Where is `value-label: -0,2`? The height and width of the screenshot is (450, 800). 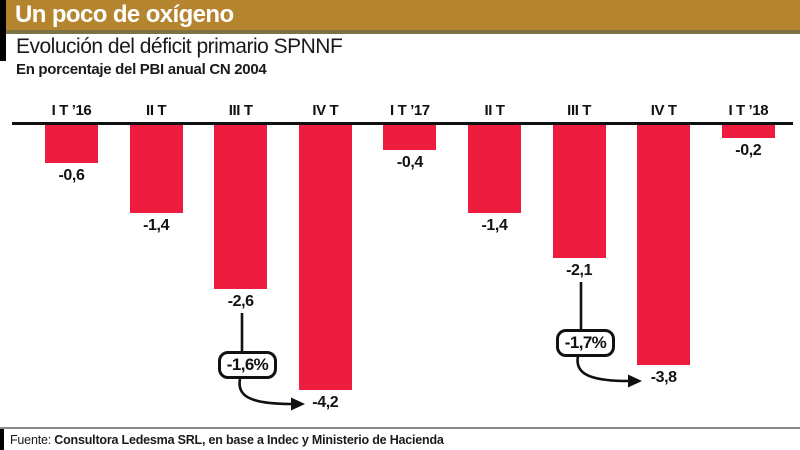 value-label: -0,2 is located at coordinates (748, 150).